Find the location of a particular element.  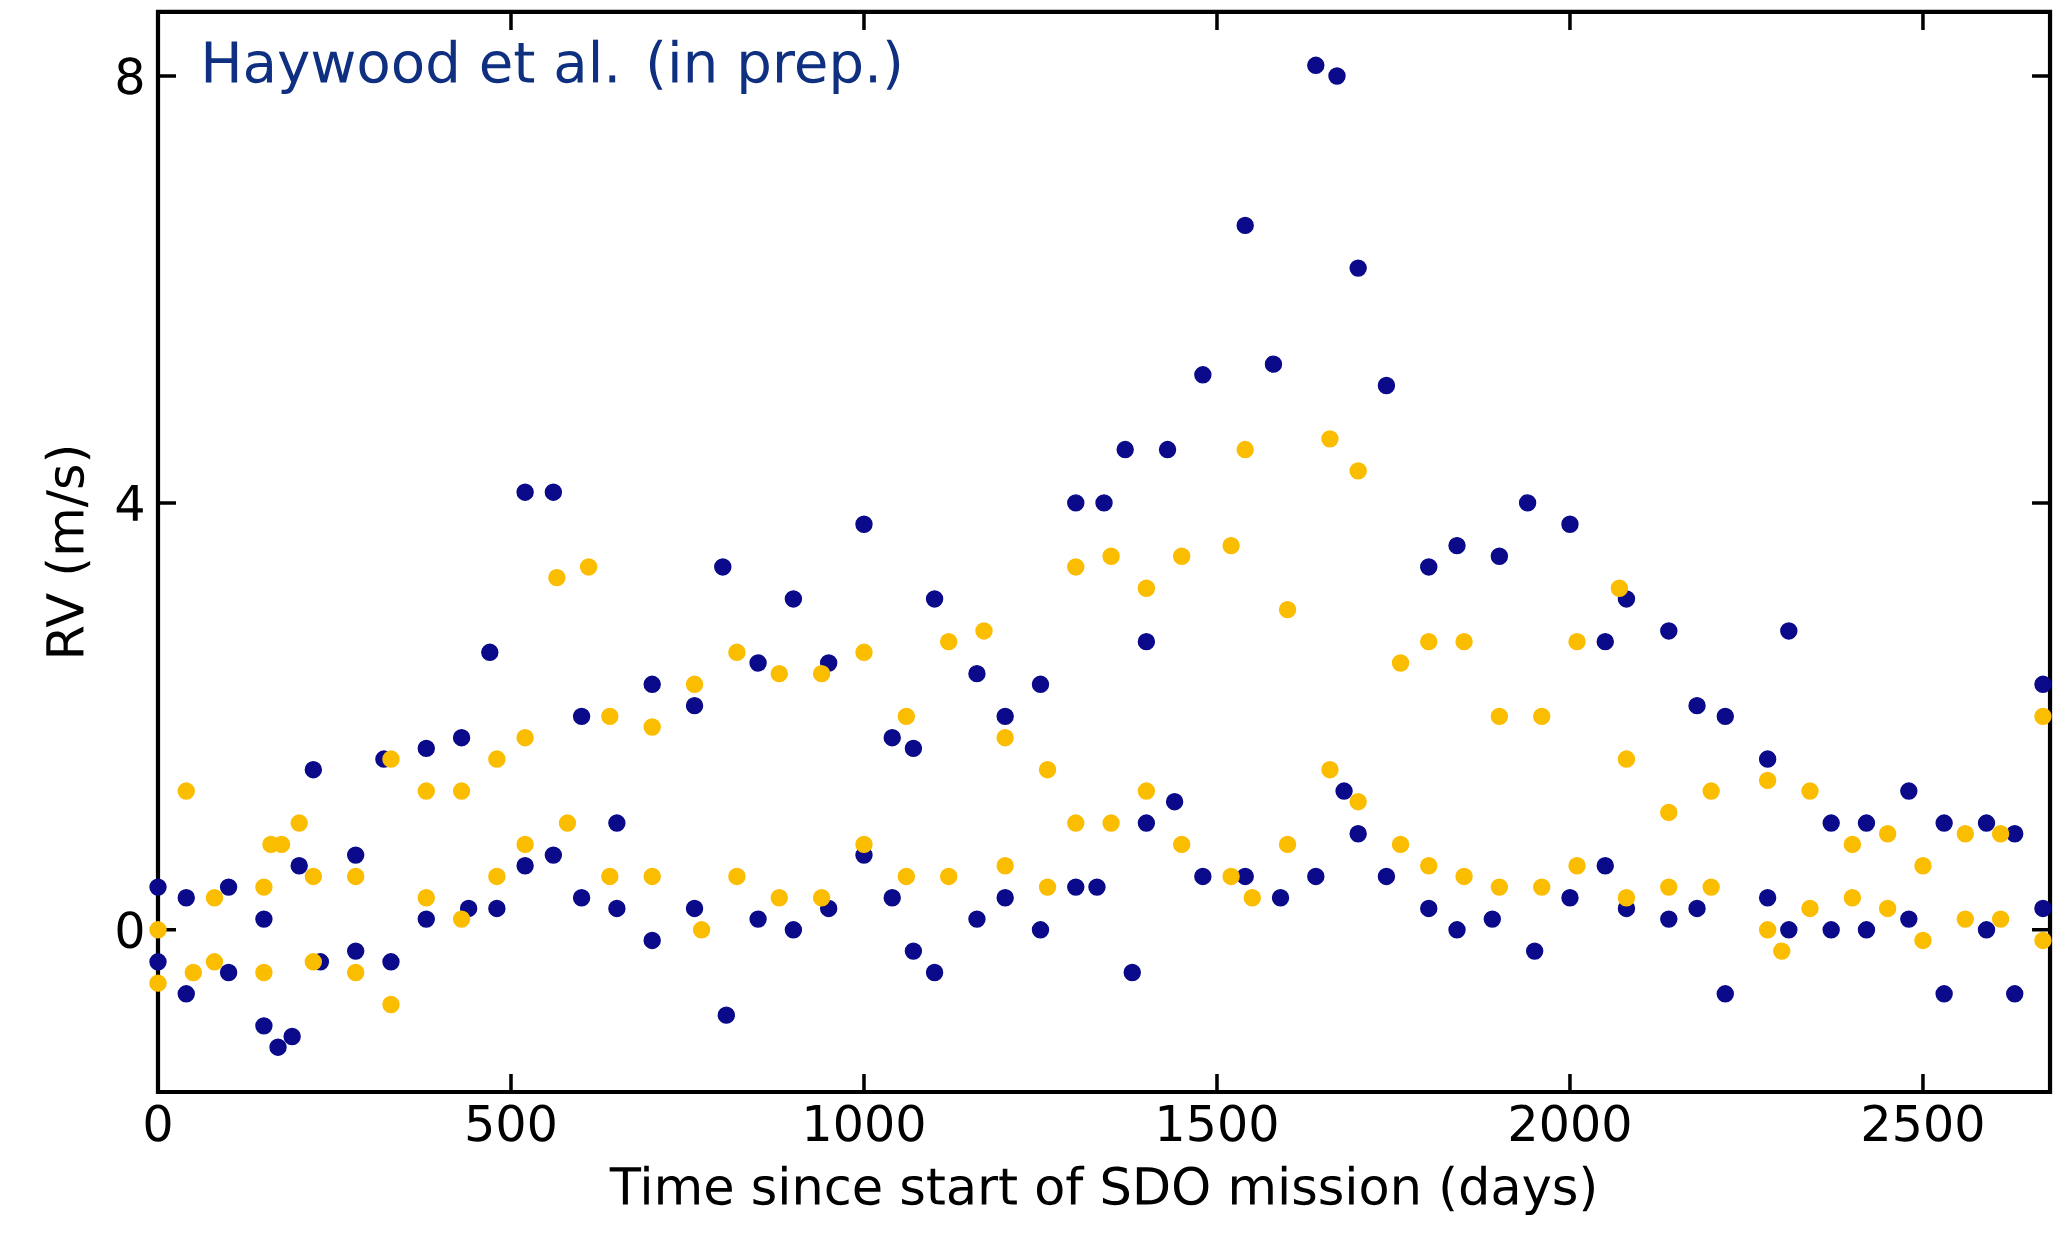

x-tick-label: 1000 is located at coordinates (865, 1123).